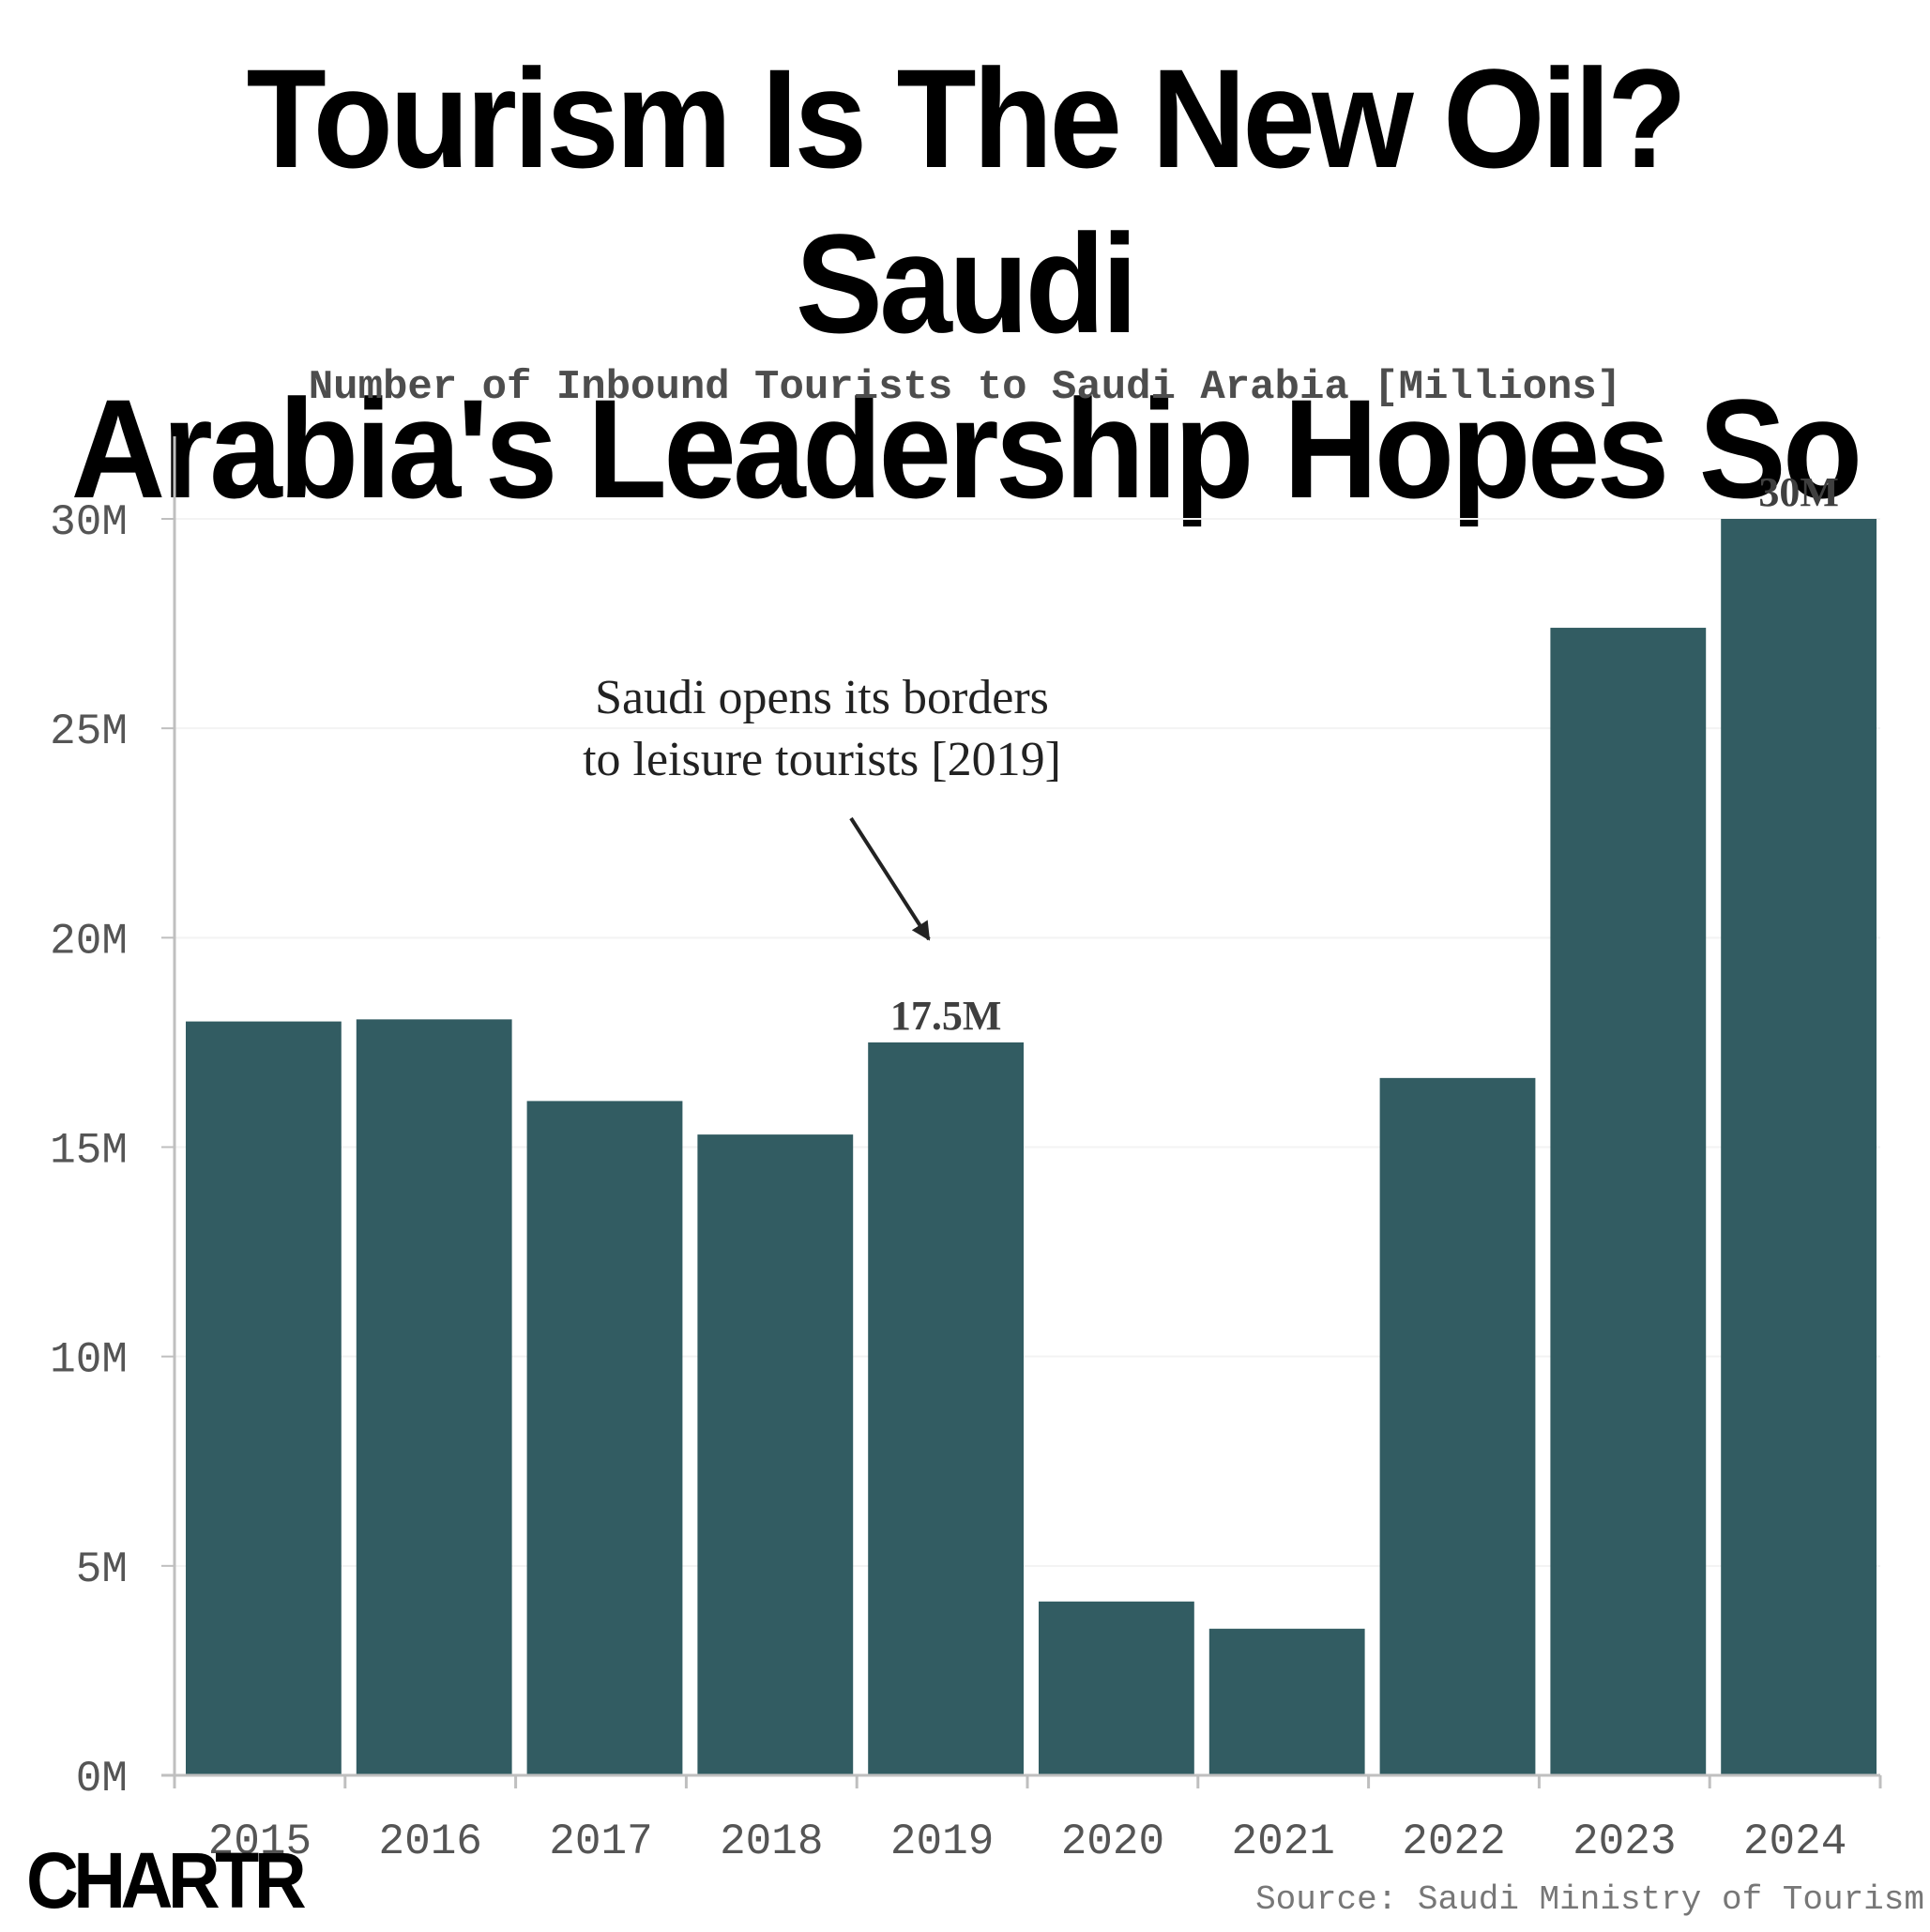 The image size is (1930, 1932). Describe the element at coordinates (1116, 1688) in the screenshot. I see `bar-2020` at that location.